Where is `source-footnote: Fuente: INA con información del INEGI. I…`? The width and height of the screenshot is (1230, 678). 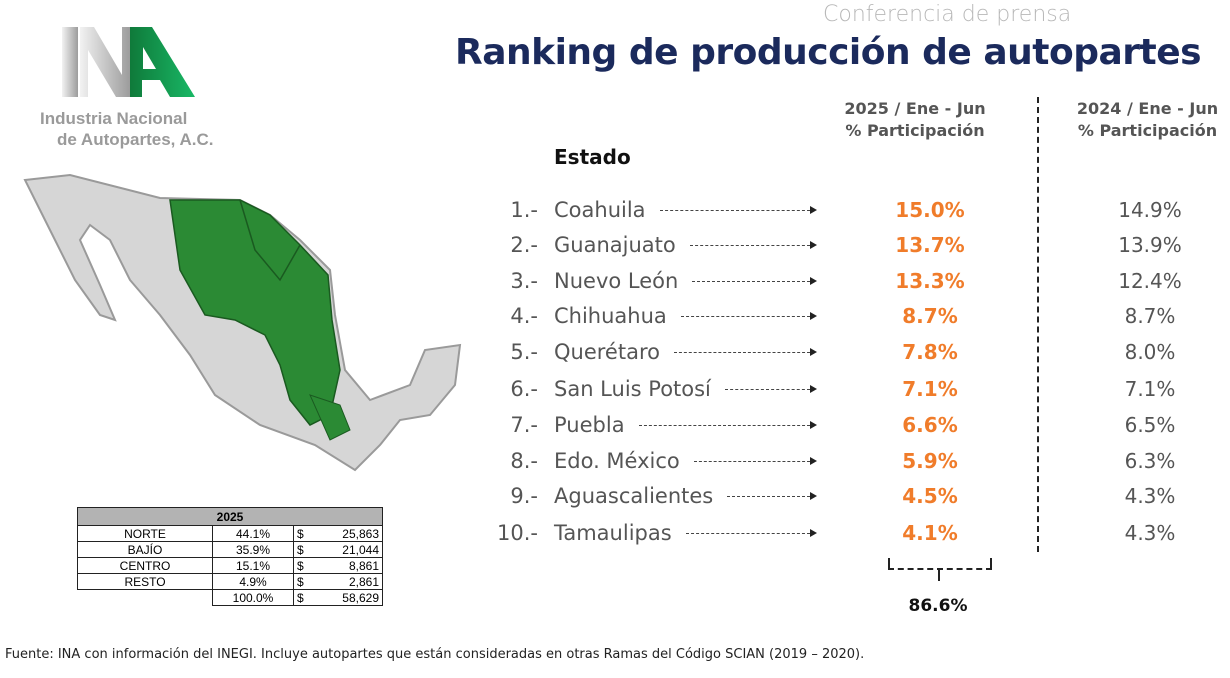 source-footnote: Fuente: INA con información del INEGI. I… is located at coordinates (435, 654).